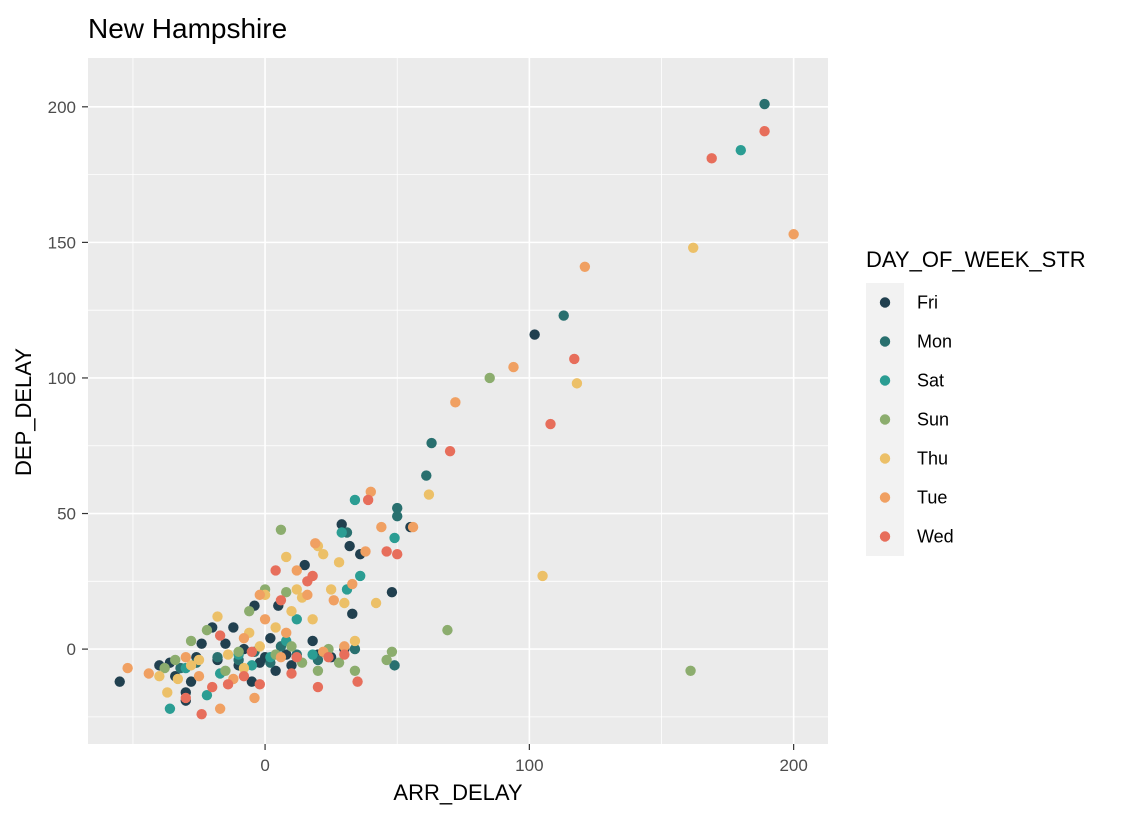 Image resolution: width=1140 pixels, height=822 pixels. I want to click on x-tick-label: 0, so click(264, 765).